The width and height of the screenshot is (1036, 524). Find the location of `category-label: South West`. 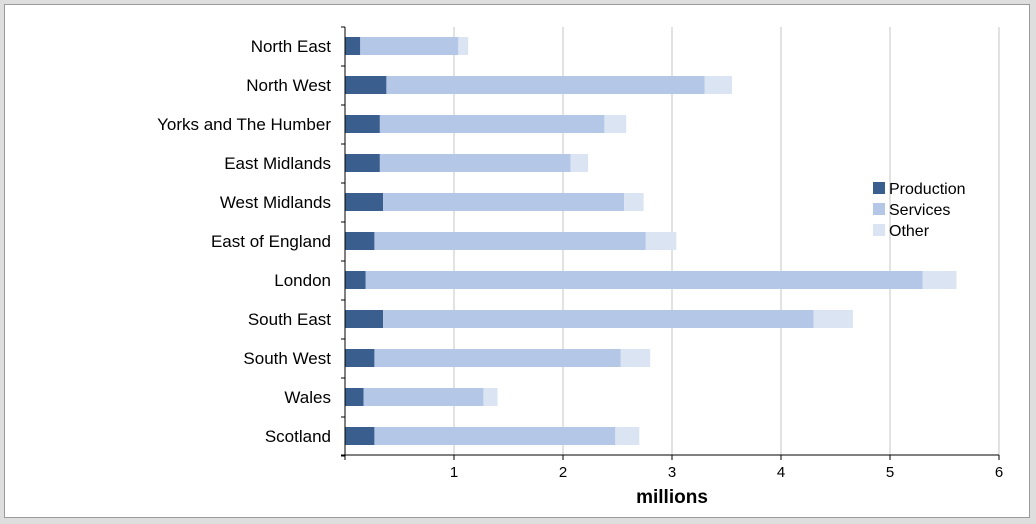

category-label: South West is located at coordinates (287, 358).